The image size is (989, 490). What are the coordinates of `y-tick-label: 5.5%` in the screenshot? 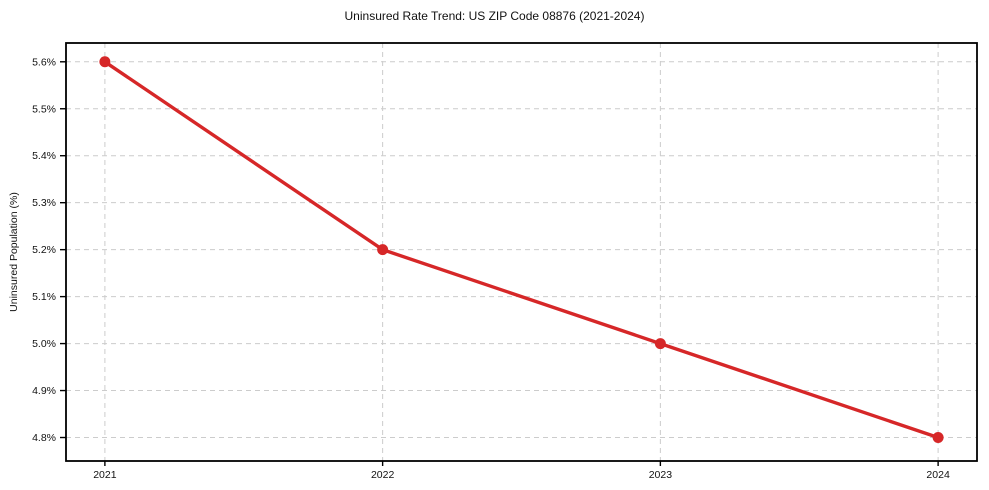 It's located at (44, 109).